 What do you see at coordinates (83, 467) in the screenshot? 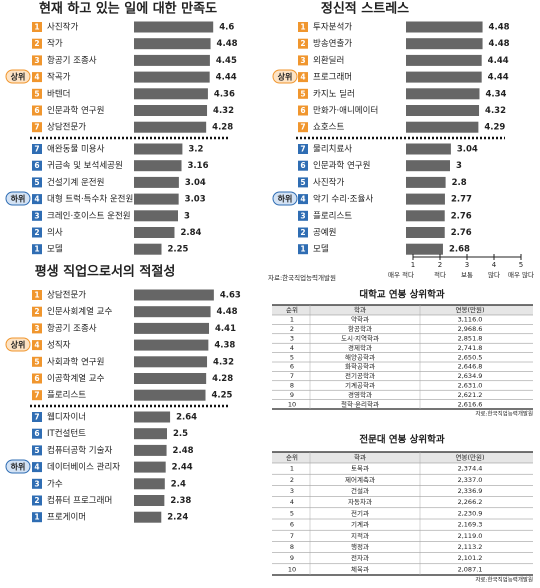
I see `category-label: 데이터베이스 관리자` at bounding box center [83, 467].